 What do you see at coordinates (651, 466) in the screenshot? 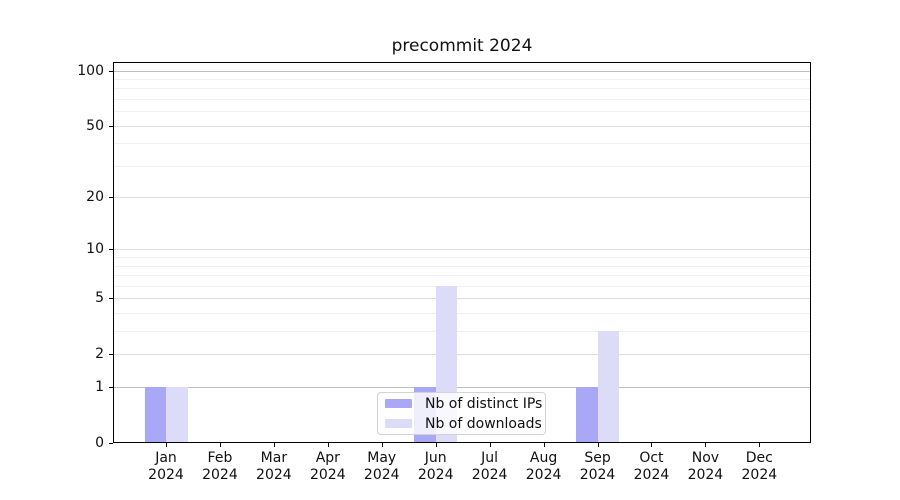
I see `x-tick-label: Oct 2024` at bounding box center [651, 466].